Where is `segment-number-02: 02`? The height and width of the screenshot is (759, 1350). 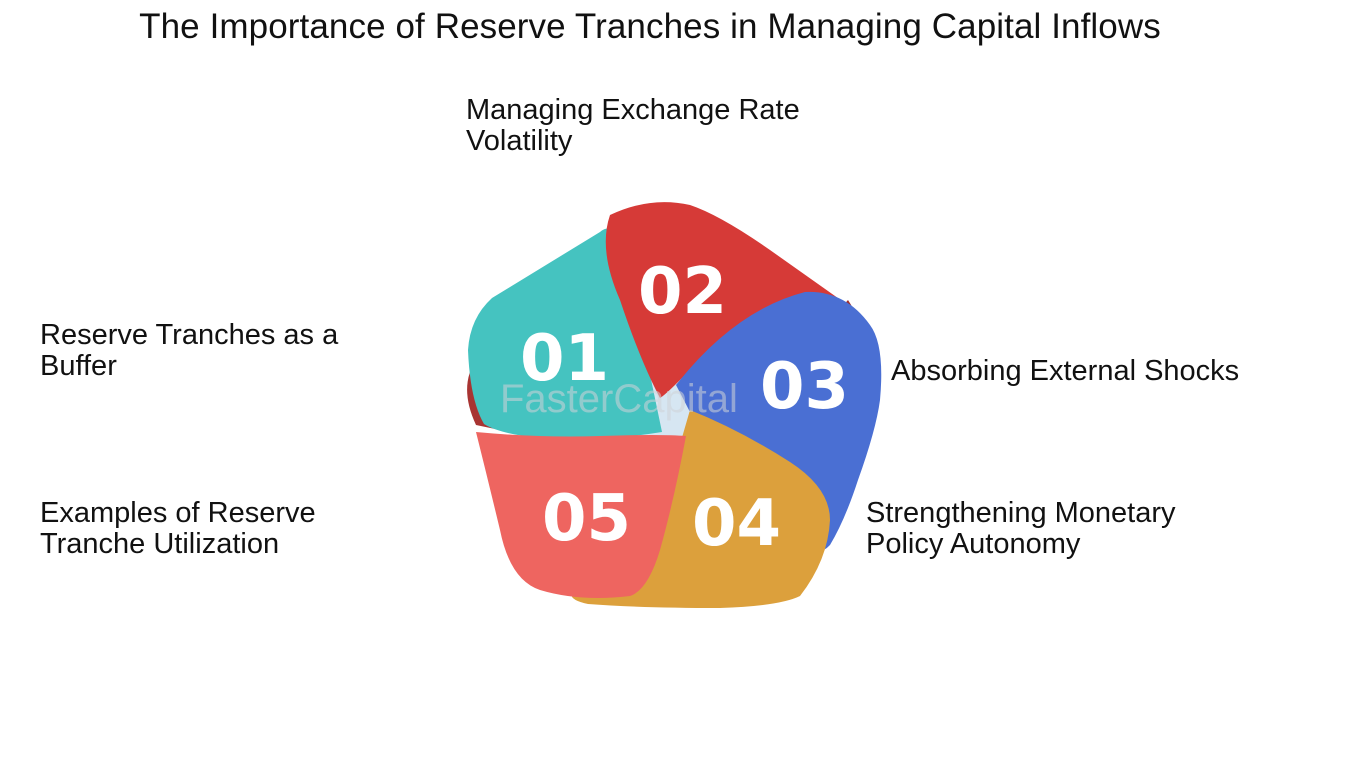 segment-number-02: 02 is located at coordinates (682, 292).